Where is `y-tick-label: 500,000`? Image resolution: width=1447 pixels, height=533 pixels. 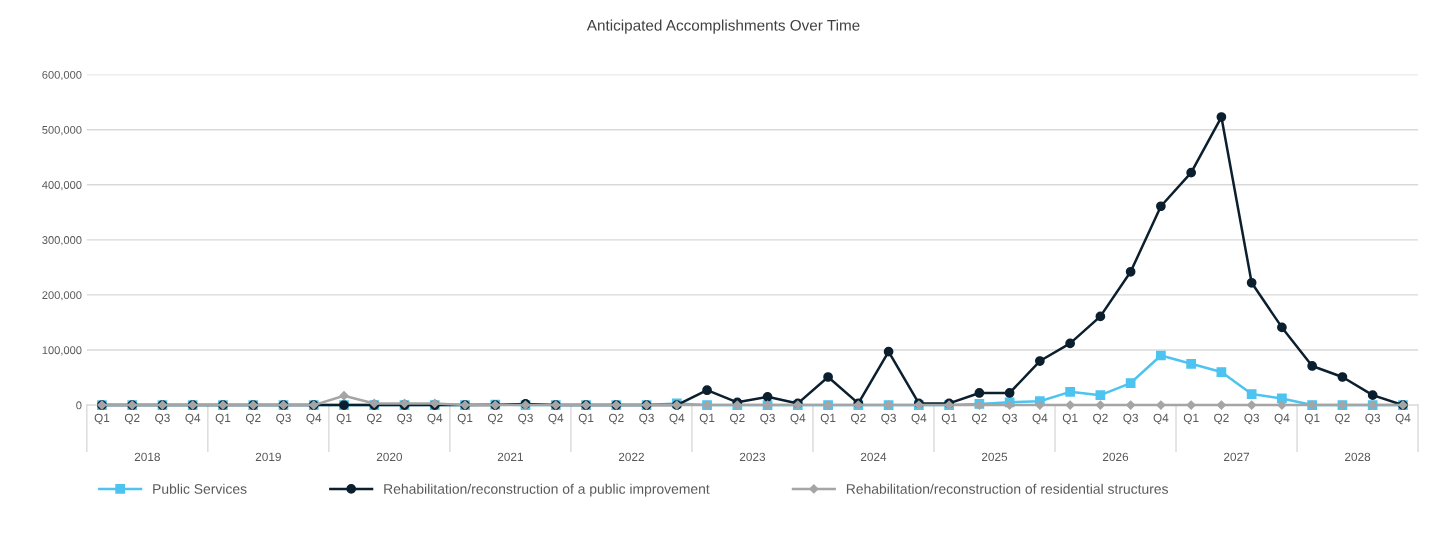
y-tick-label: 500,000 is located at coordinates (62, 130).